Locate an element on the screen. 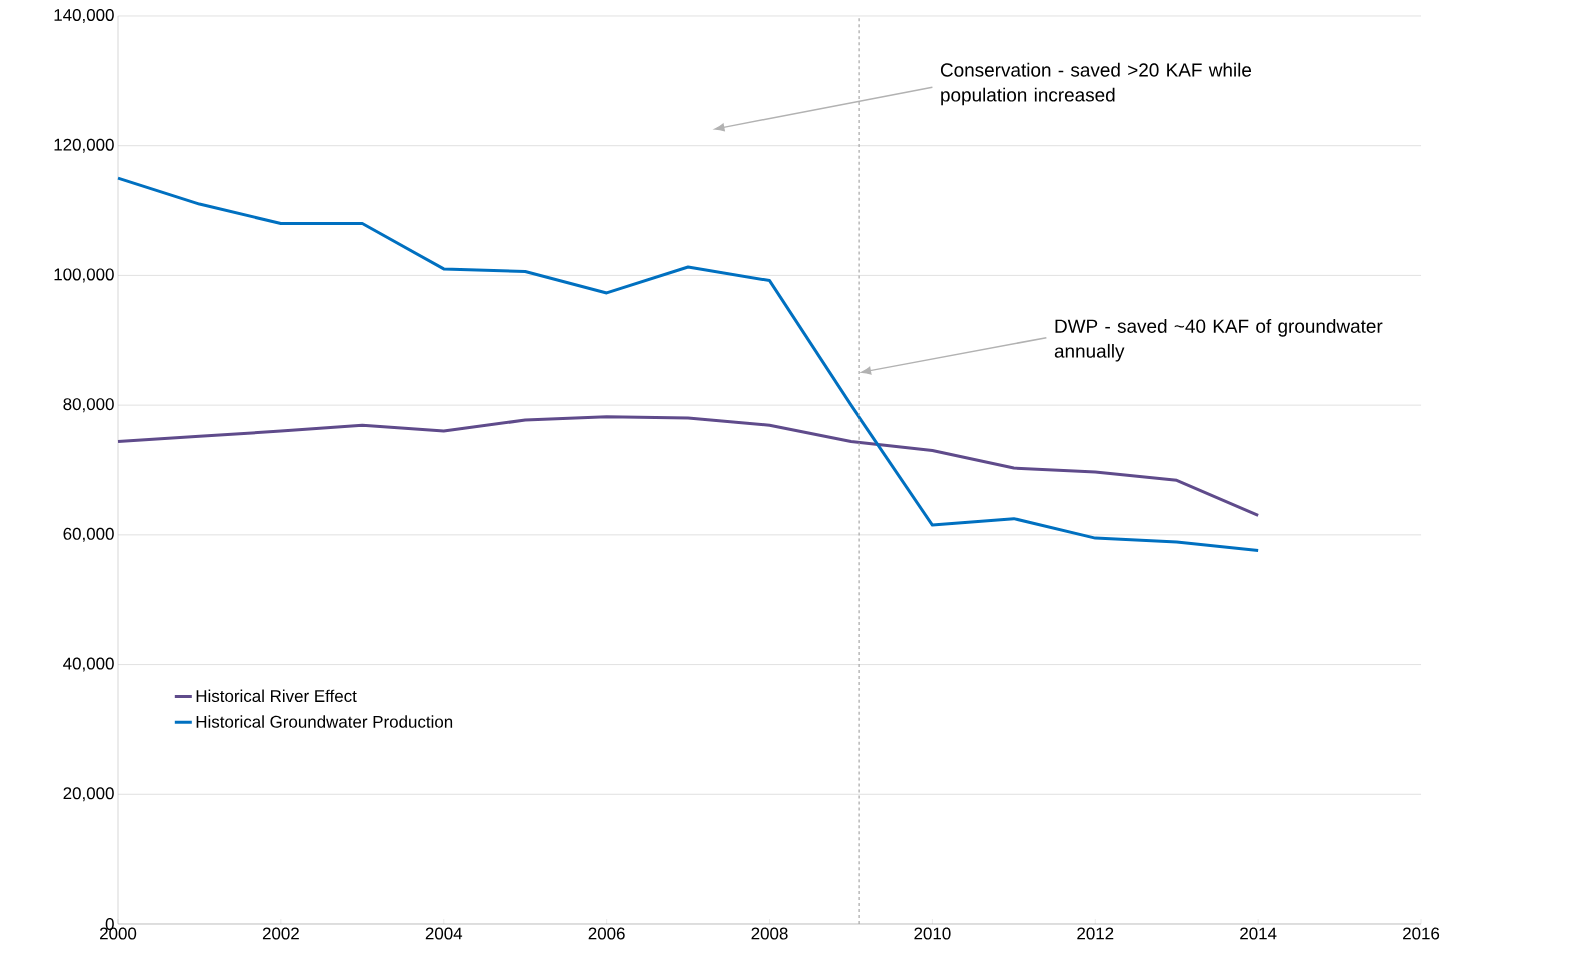 This screenshot has height=960, width=1595. x-tick-label: 2016 is located at coordinates (1421, 933).